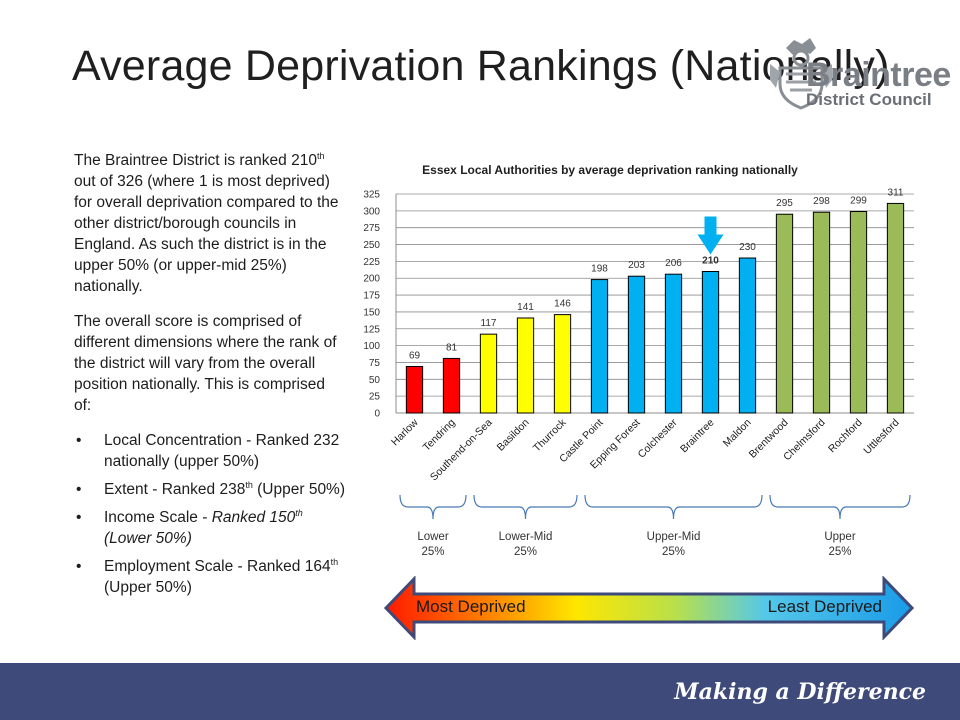 The image size is (960, 720). What do you see at coordinates (801, 74) in the screenshot?
I see `crest-icon` at bounding box center [801, 74].